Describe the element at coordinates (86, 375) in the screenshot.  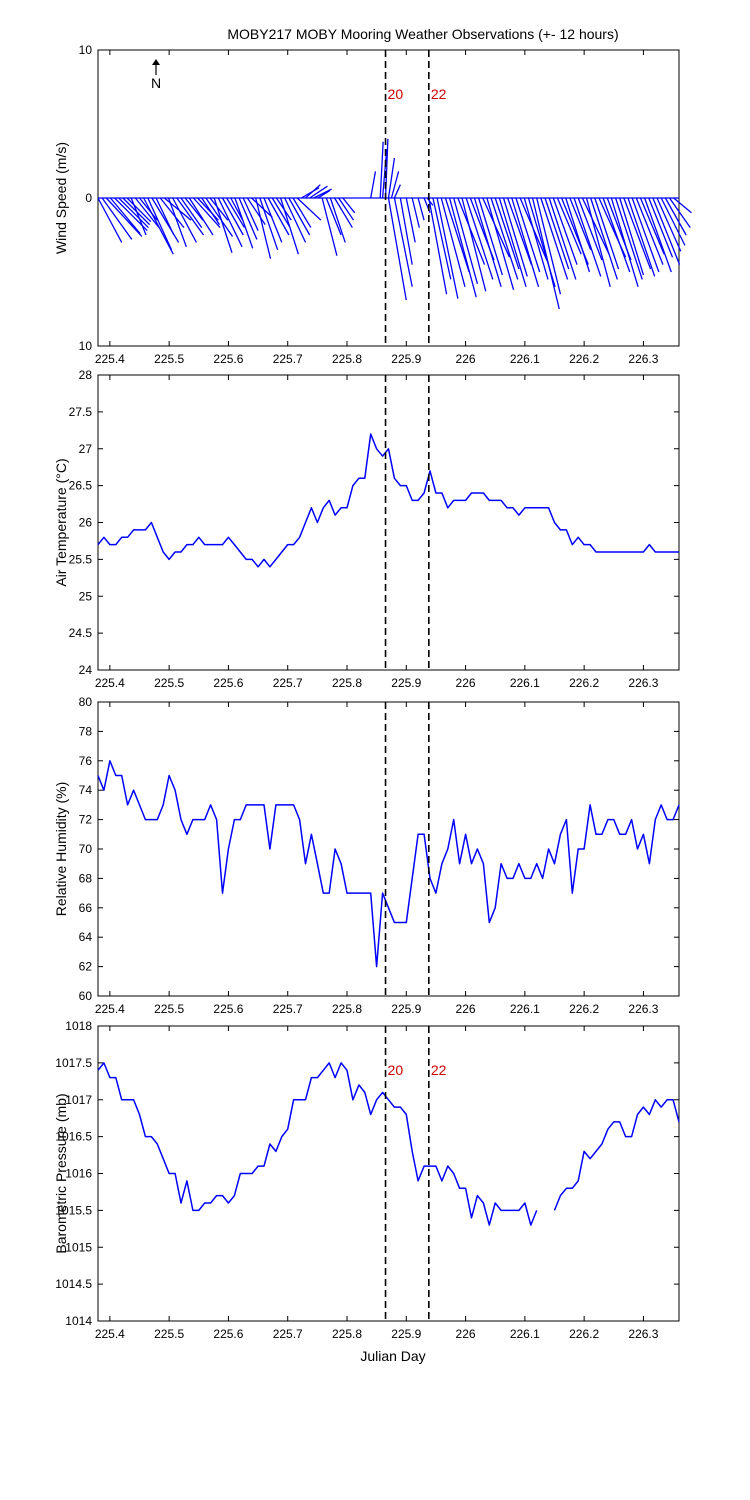
I see `y-tick-label: 28` at that location.